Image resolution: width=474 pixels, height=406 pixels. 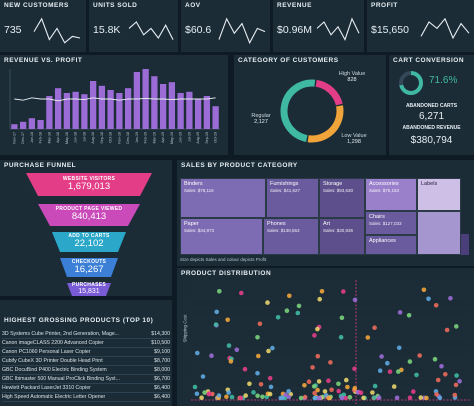 I want to click on treemap-tile-phones: Phones Sales: $138,553, so click(x=291, y=236).